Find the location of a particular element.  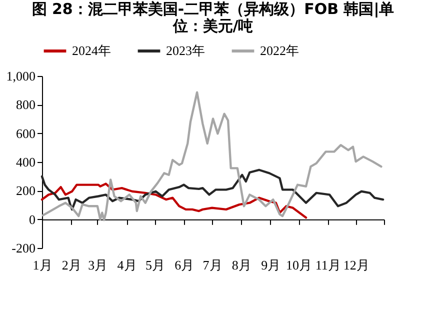

legend-label: 2023年 is located at coordinates (185, 50).